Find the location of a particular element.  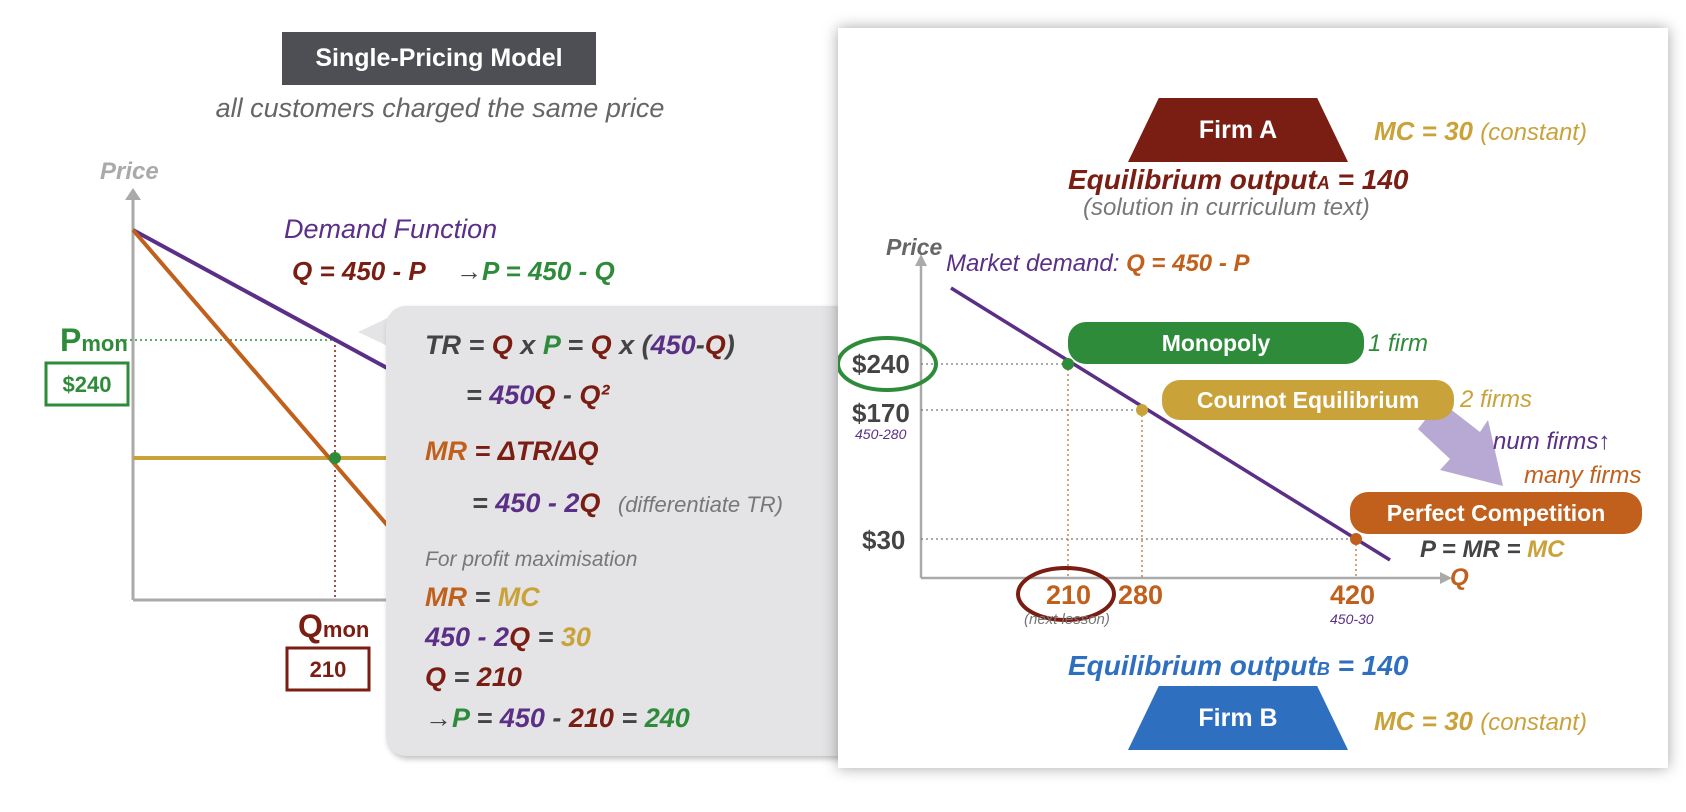

cournot-note: 2 firms is located at coordinates (1496, 399).